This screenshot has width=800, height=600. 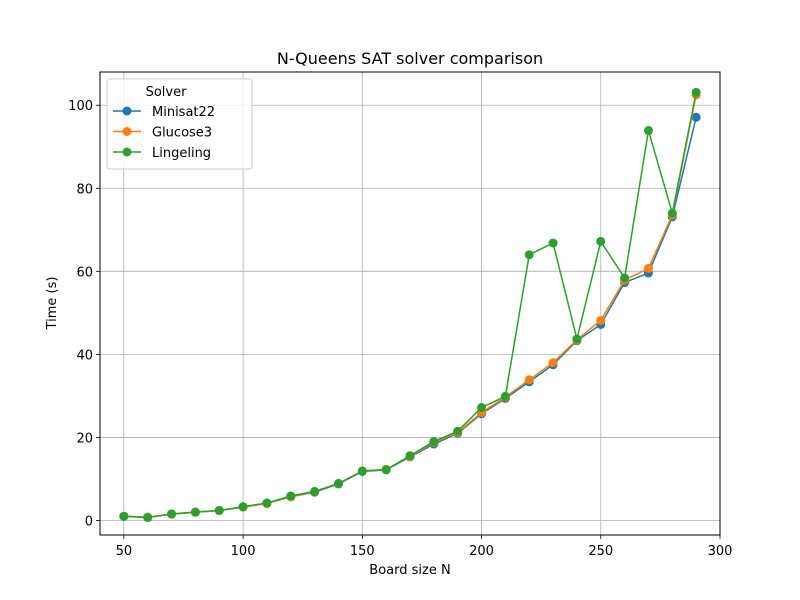 What do you see at coordinates (600, 551) in the screenshot?
I see `x-tick-label: 250` at bounding box center [600, 551].